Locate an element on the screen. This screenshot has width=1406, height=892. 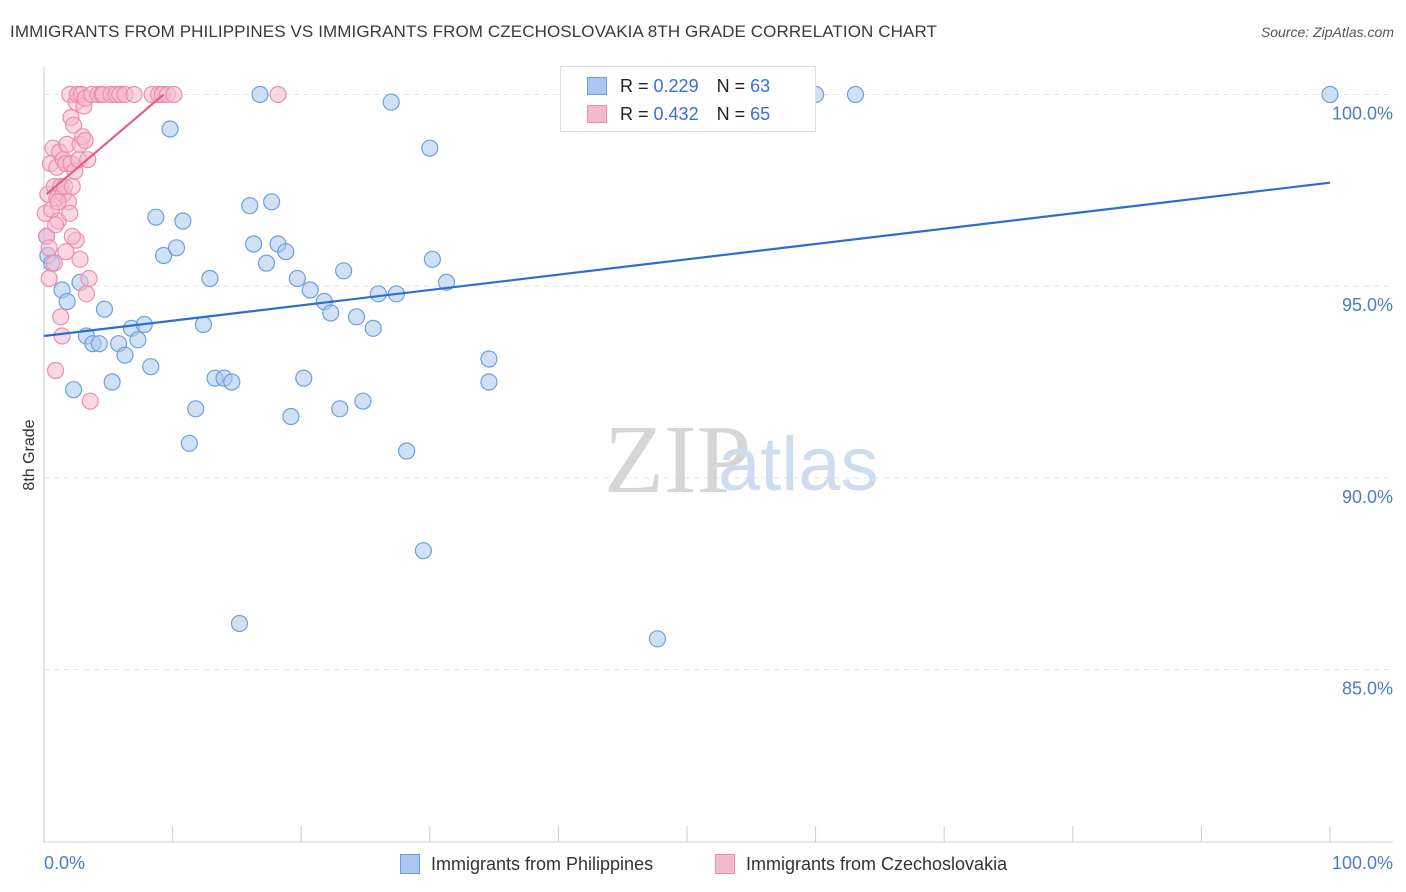
y-tick-label: 100.0% is located at coordinates (1362, 114).